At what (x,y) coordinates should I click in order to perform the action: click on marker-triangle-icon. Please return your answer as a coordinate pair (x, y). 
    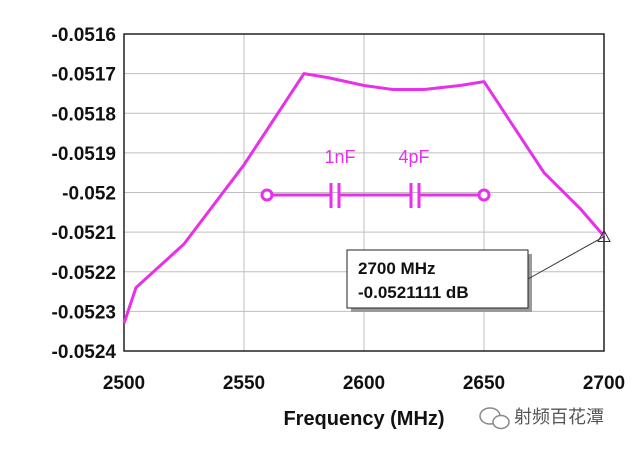
    Looking at the image, I should click on (604, 236).